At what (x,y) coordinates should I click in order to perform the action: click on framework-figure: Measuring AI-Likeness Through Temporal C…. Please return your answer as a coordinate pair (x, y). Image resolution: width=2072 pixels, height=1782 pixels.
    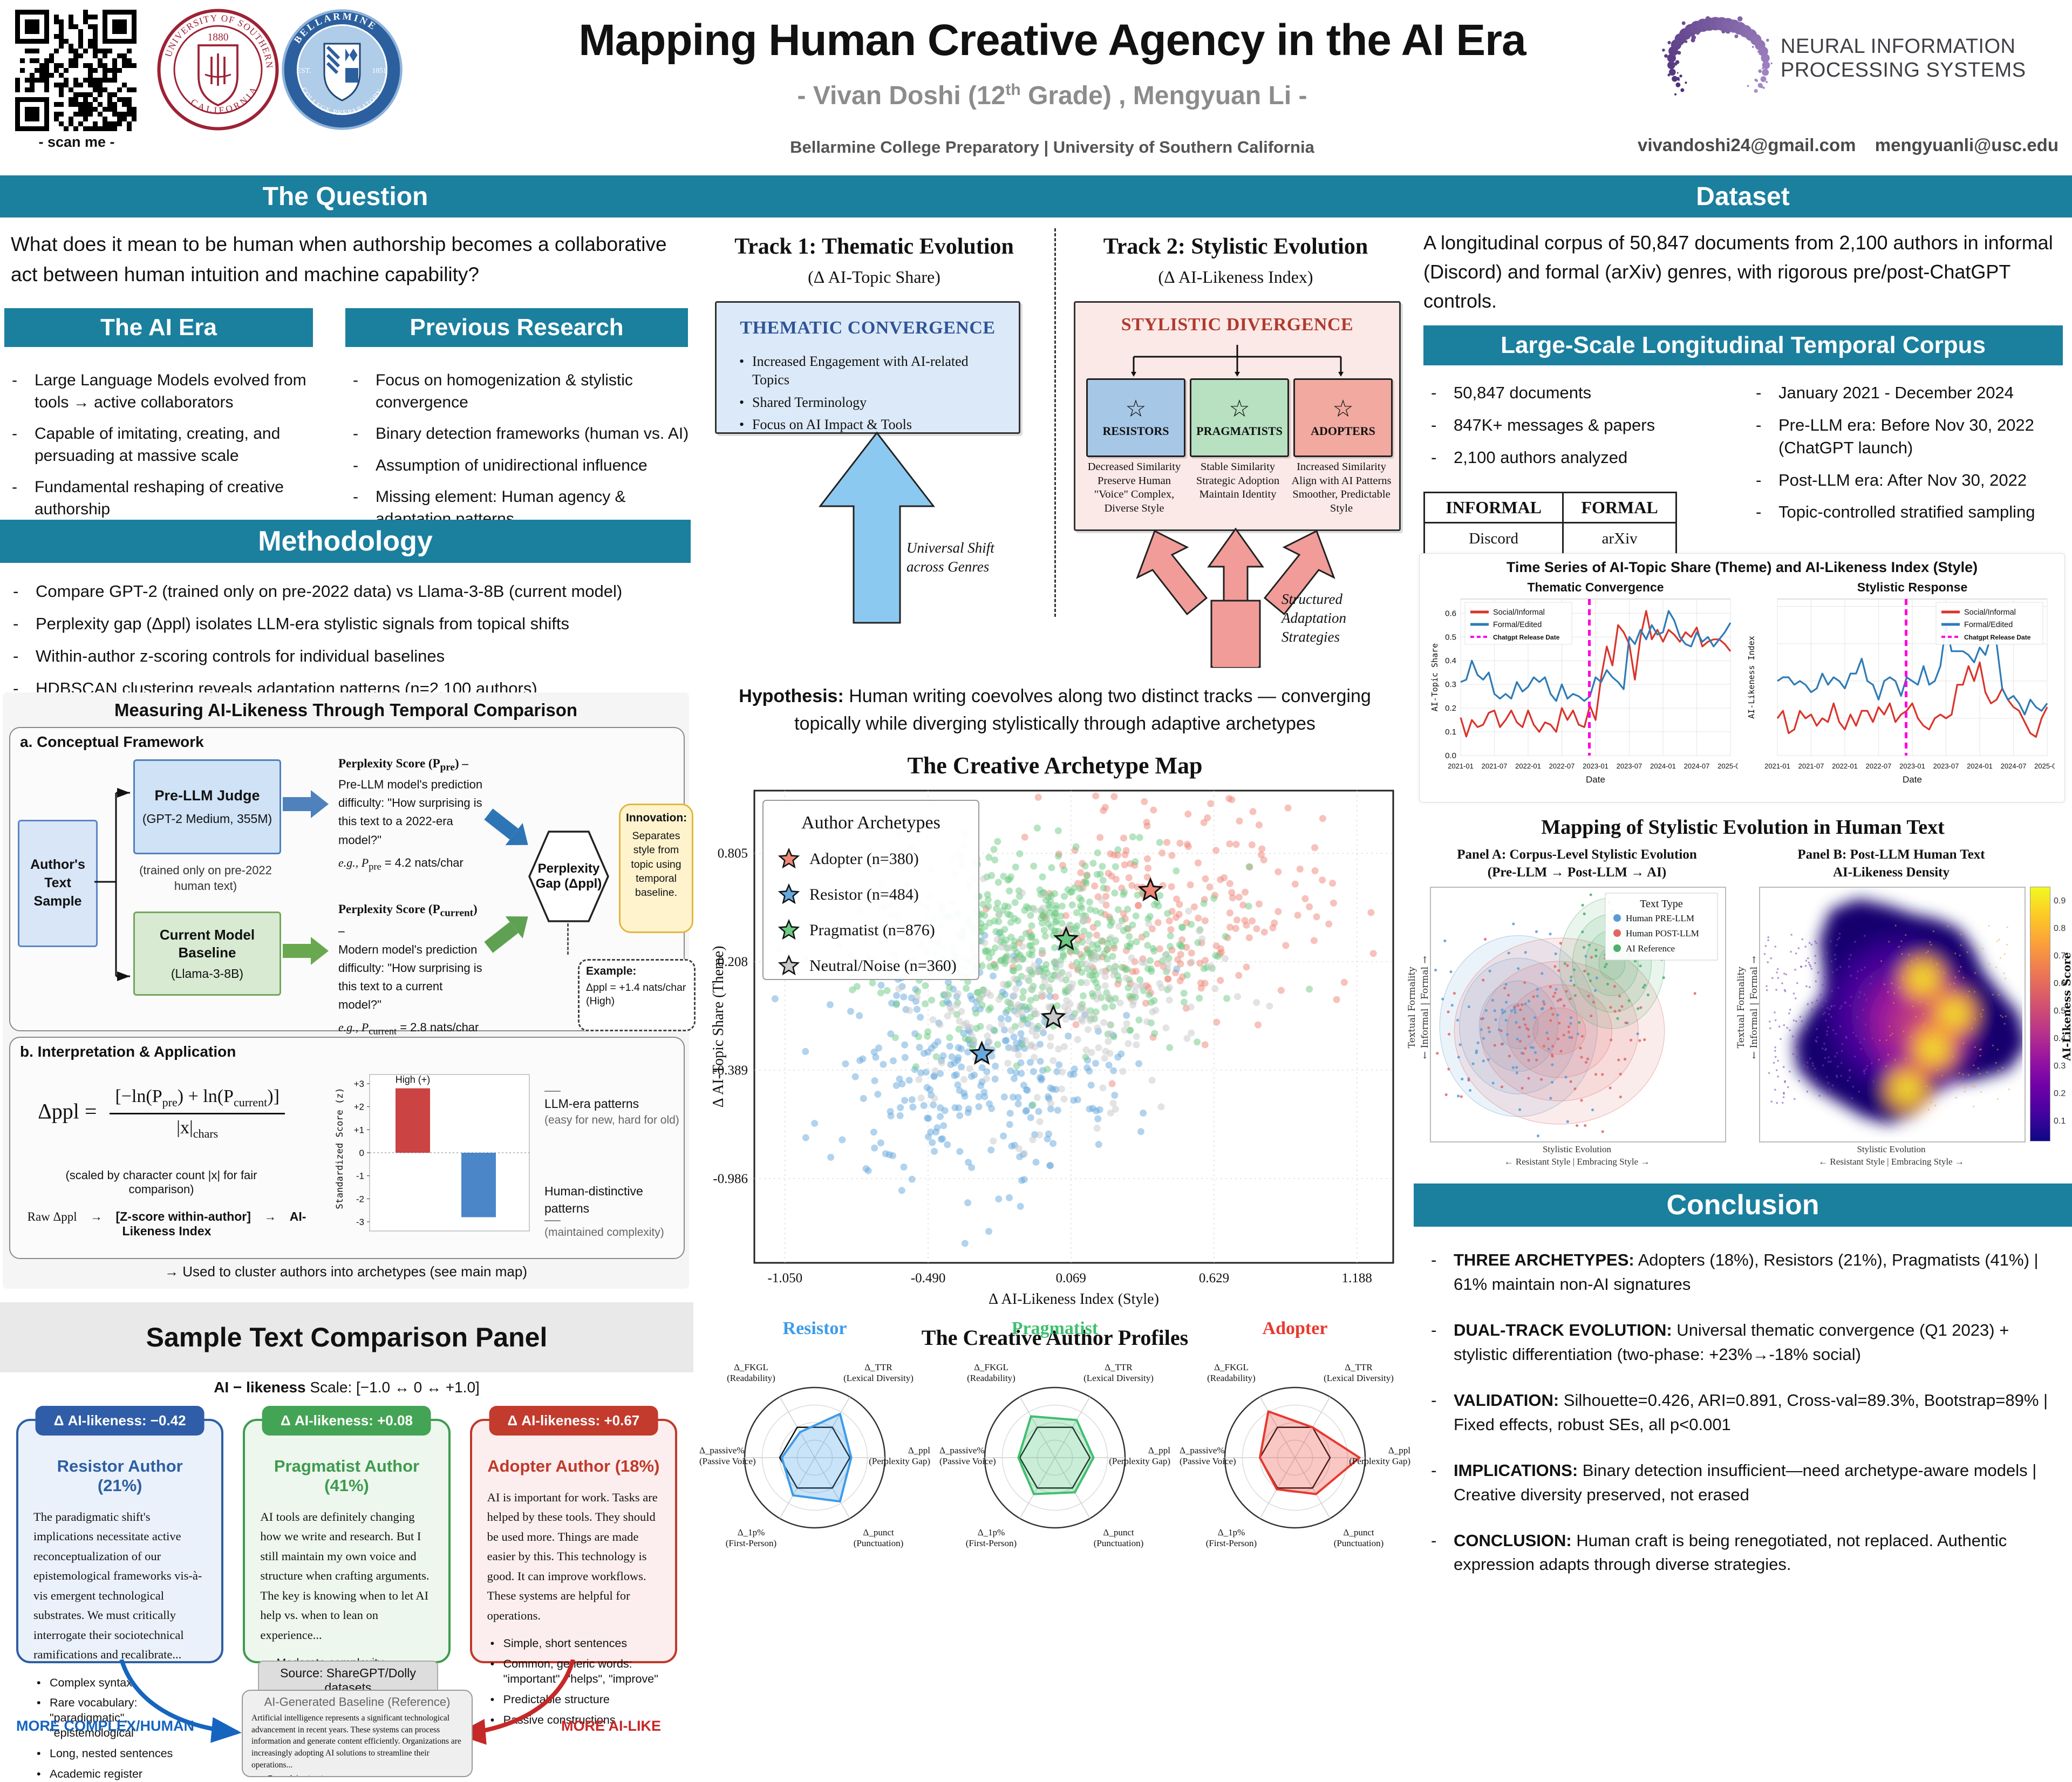
    Looking at the image, I should click on (346, 990).